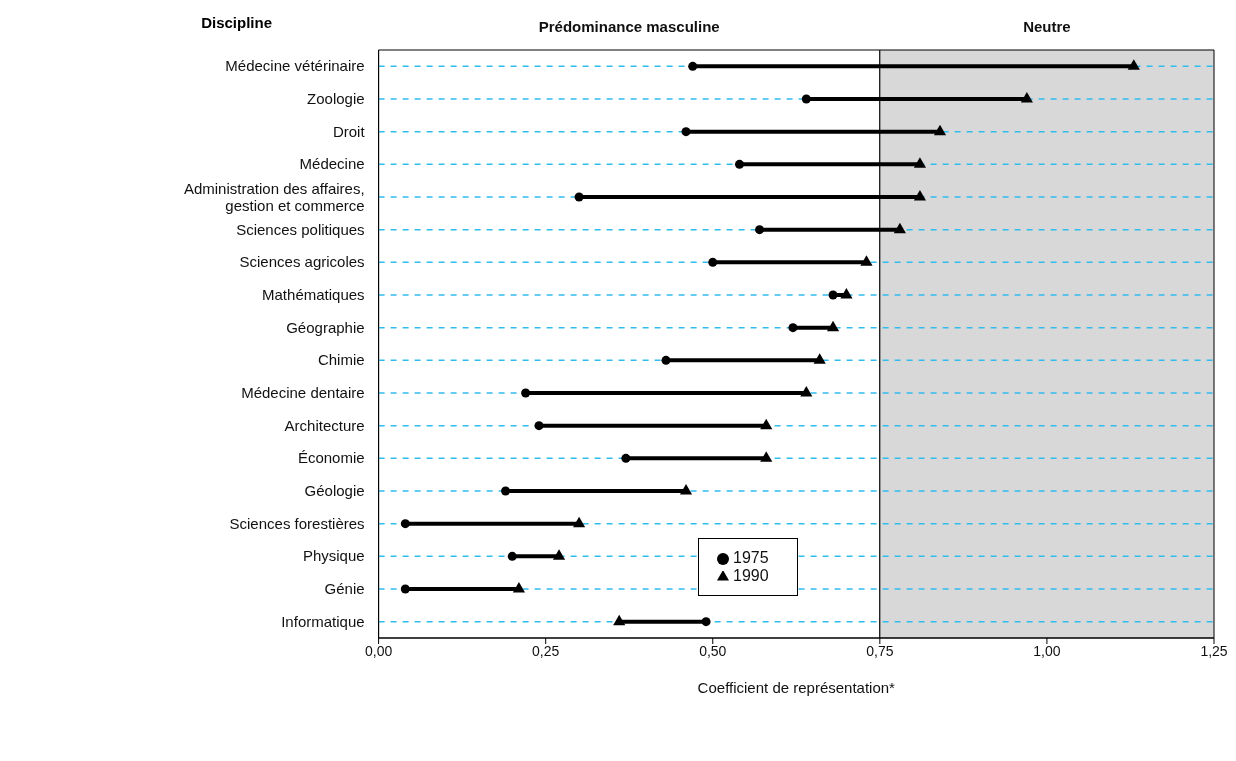 The image size is (1236, 761). What do you see at coordinates (300, 229) in the screenshot?
I see `y-tick-label: Sciences politiques` at bounding box center [300, 229].